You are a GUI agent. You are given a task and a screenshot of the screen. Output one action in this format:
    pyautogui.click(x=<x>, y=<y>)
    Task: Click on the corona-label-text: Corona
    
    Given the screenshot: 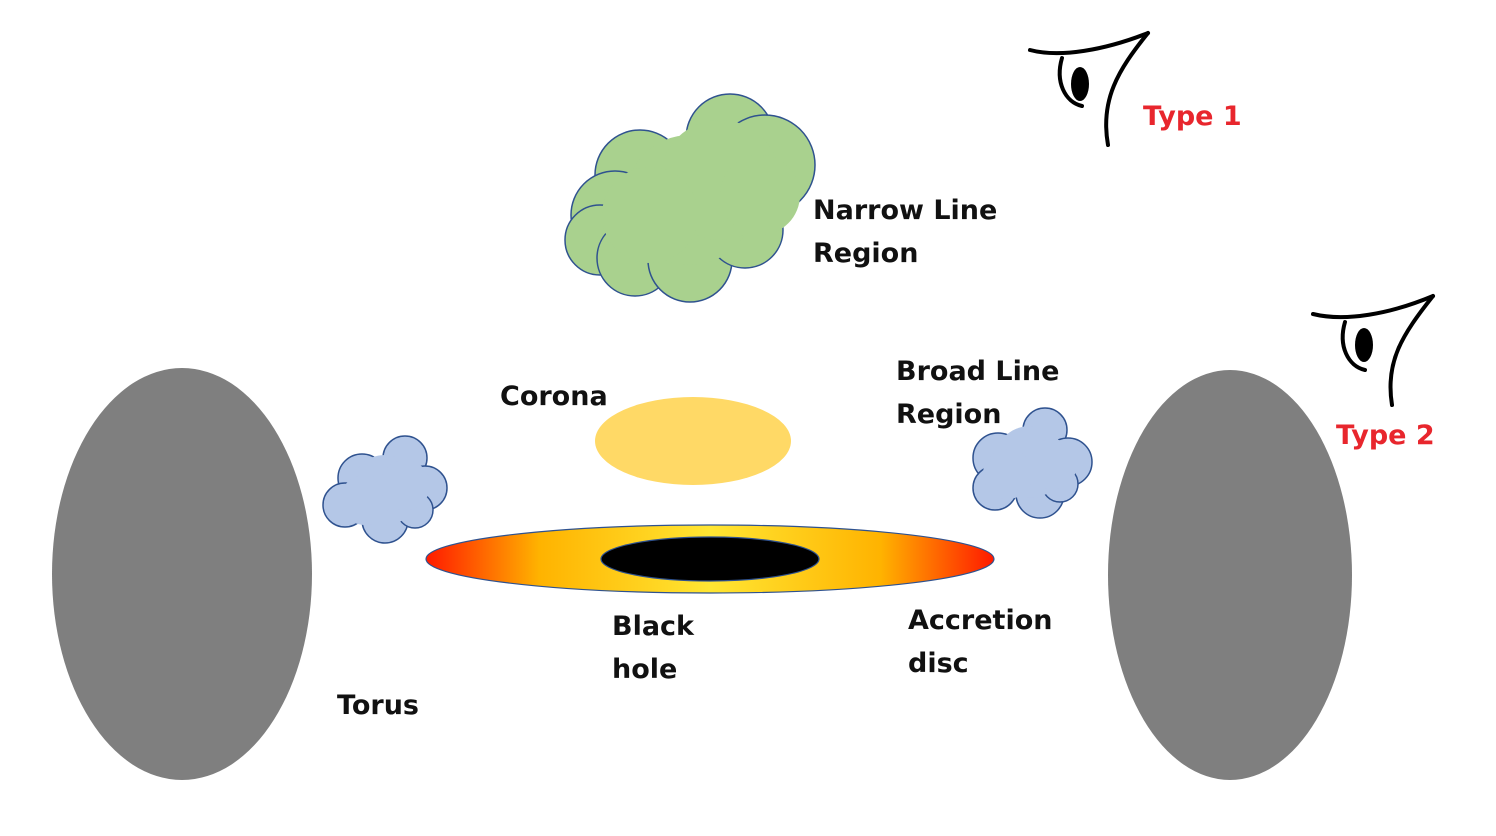 What is the action you would take?
    pyautogui.click(x=554, y=396)
    